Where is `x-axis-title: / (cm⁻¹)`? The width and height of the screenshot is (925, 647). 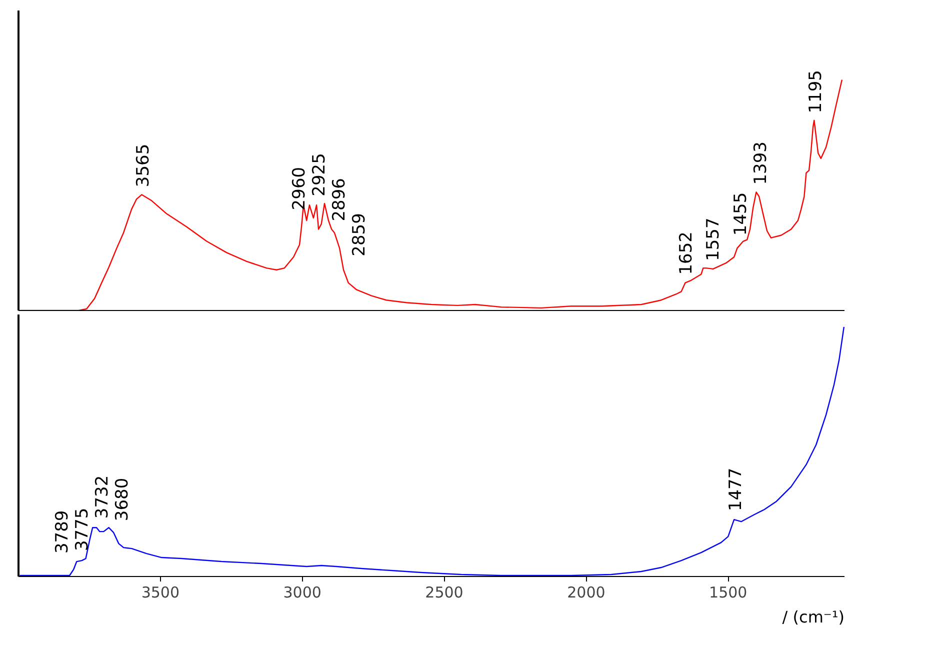
x-axis-title: / (cm⁻¹) is located at coordinates (813, 617).